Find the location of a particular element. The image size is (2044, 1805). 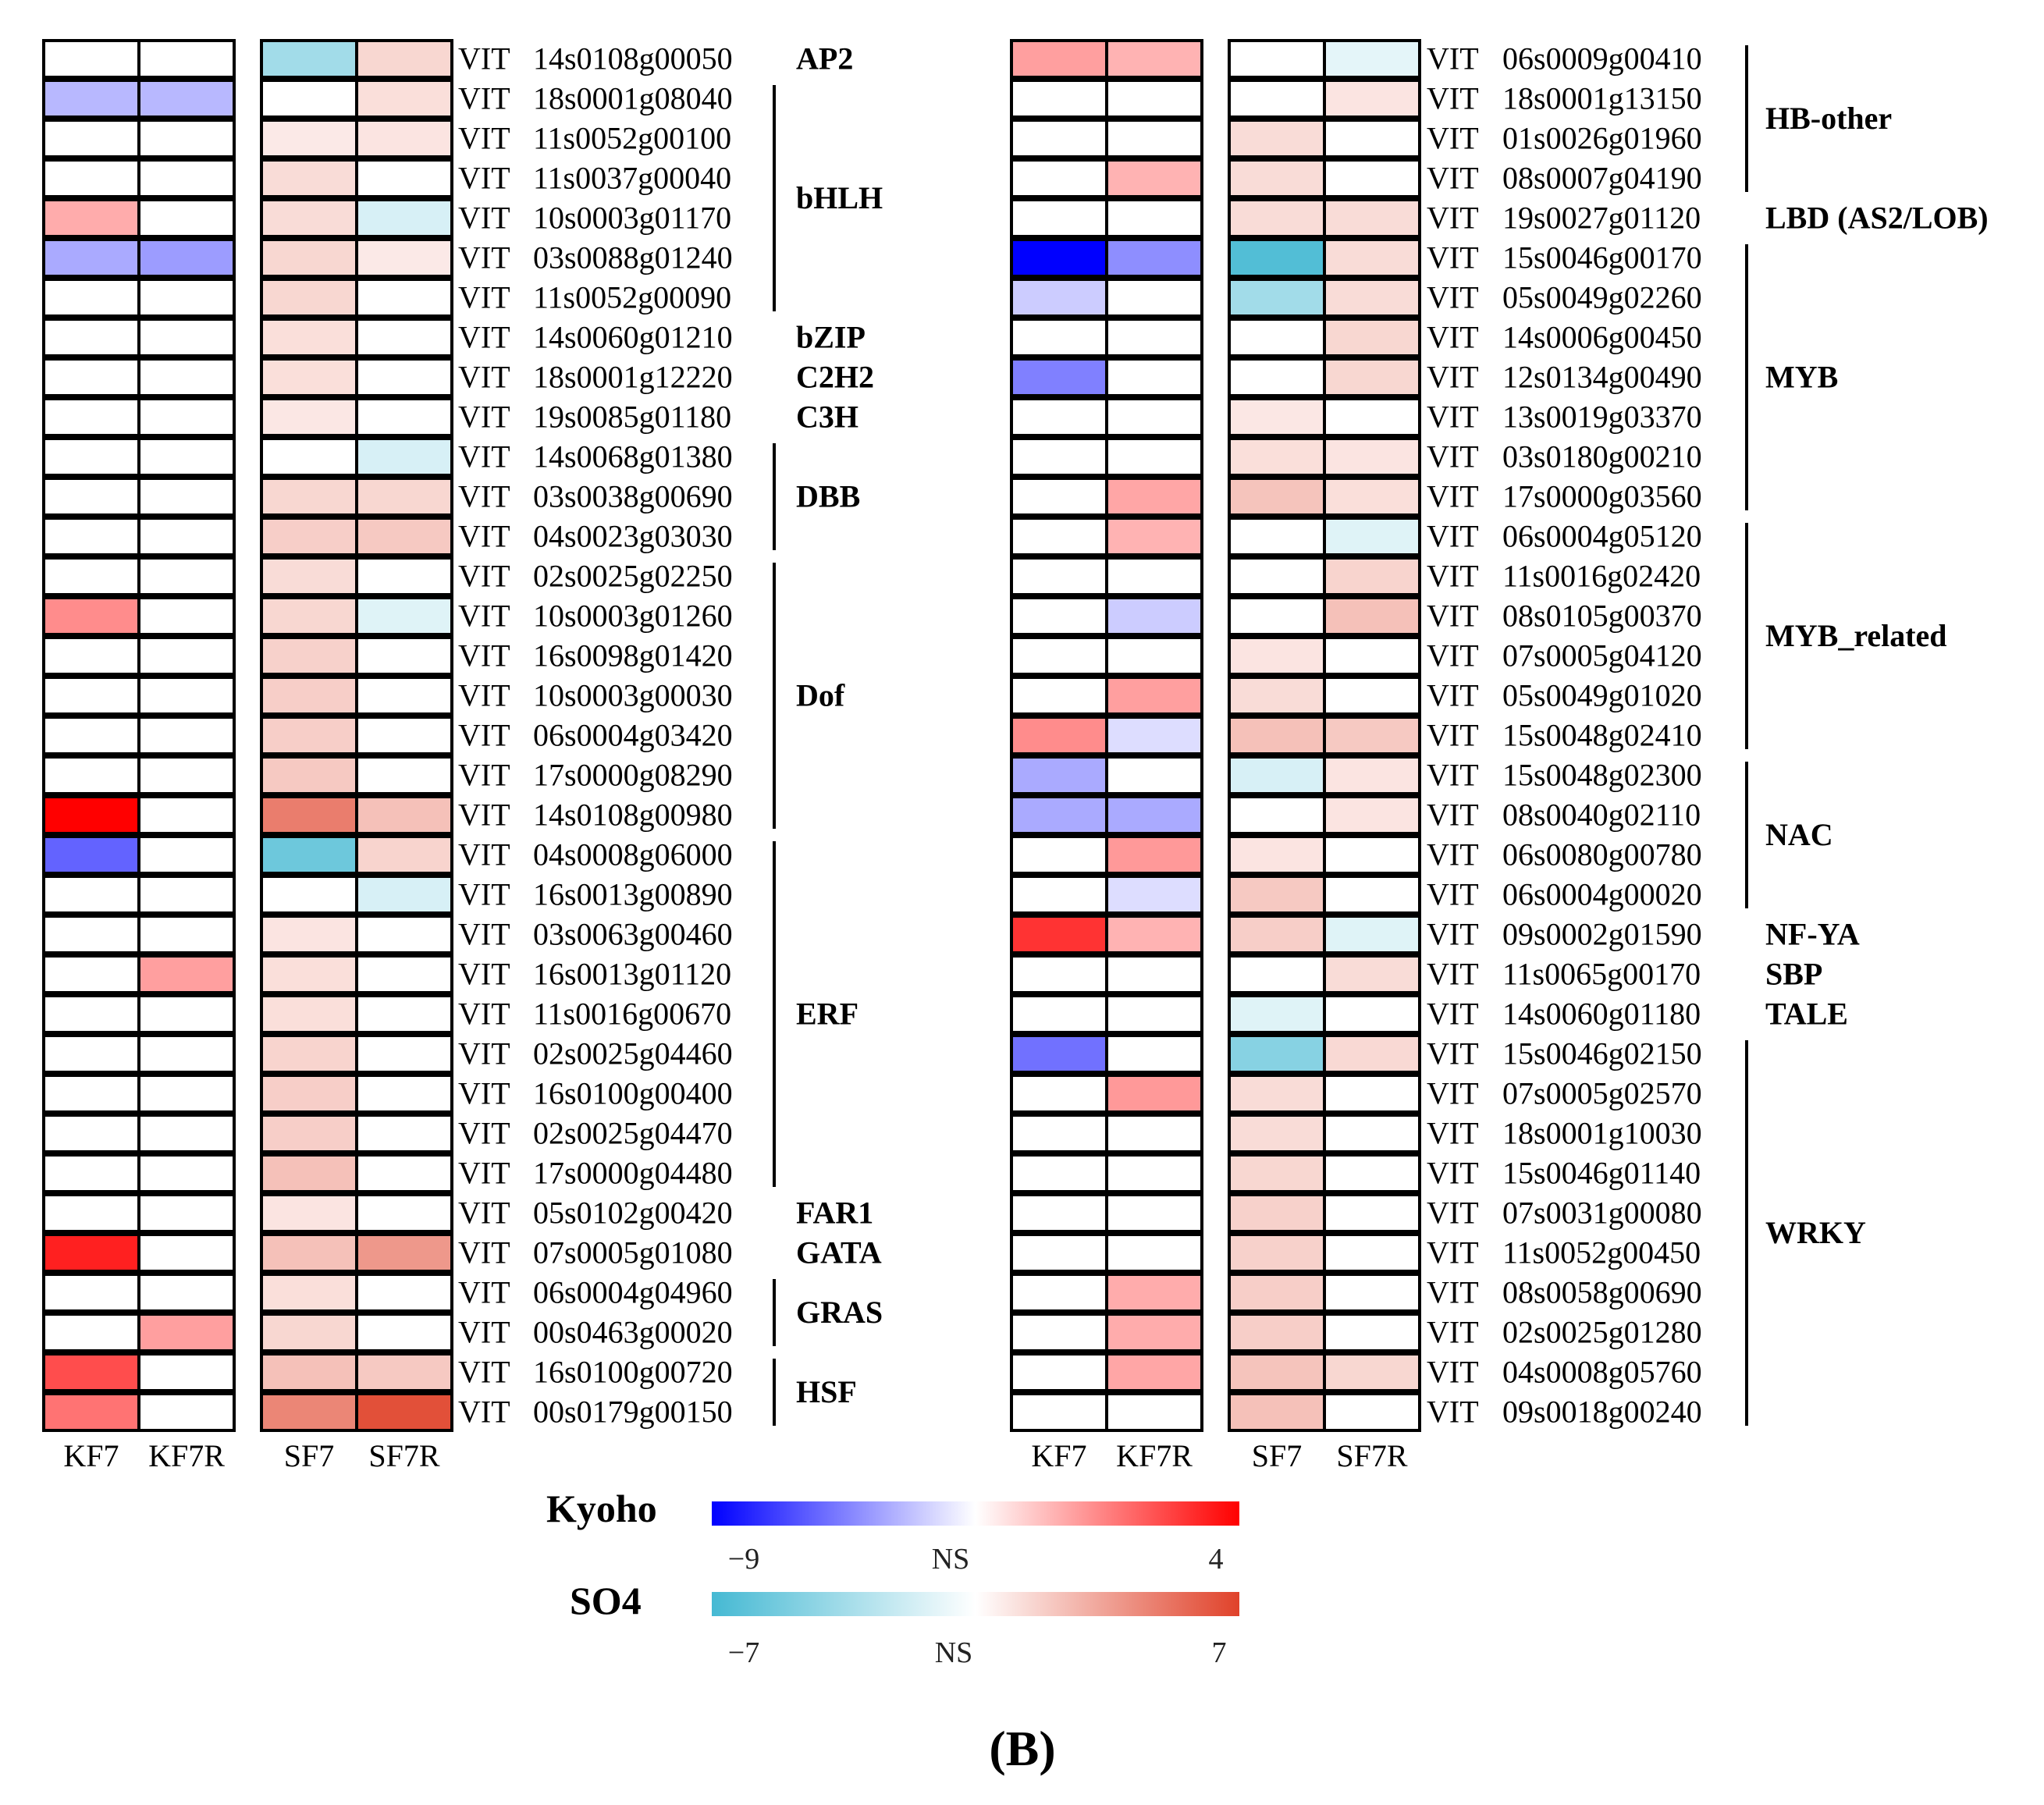

gene-id-label: 19s0027g01120 is located at coordinates (1601, 219).